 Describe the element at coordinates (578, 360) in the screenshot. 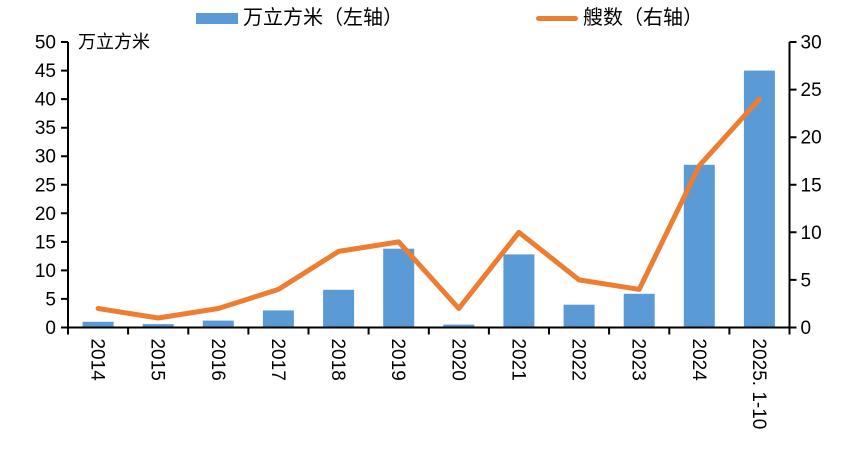

I see `x-axis-tick-label: 2022` at that location.